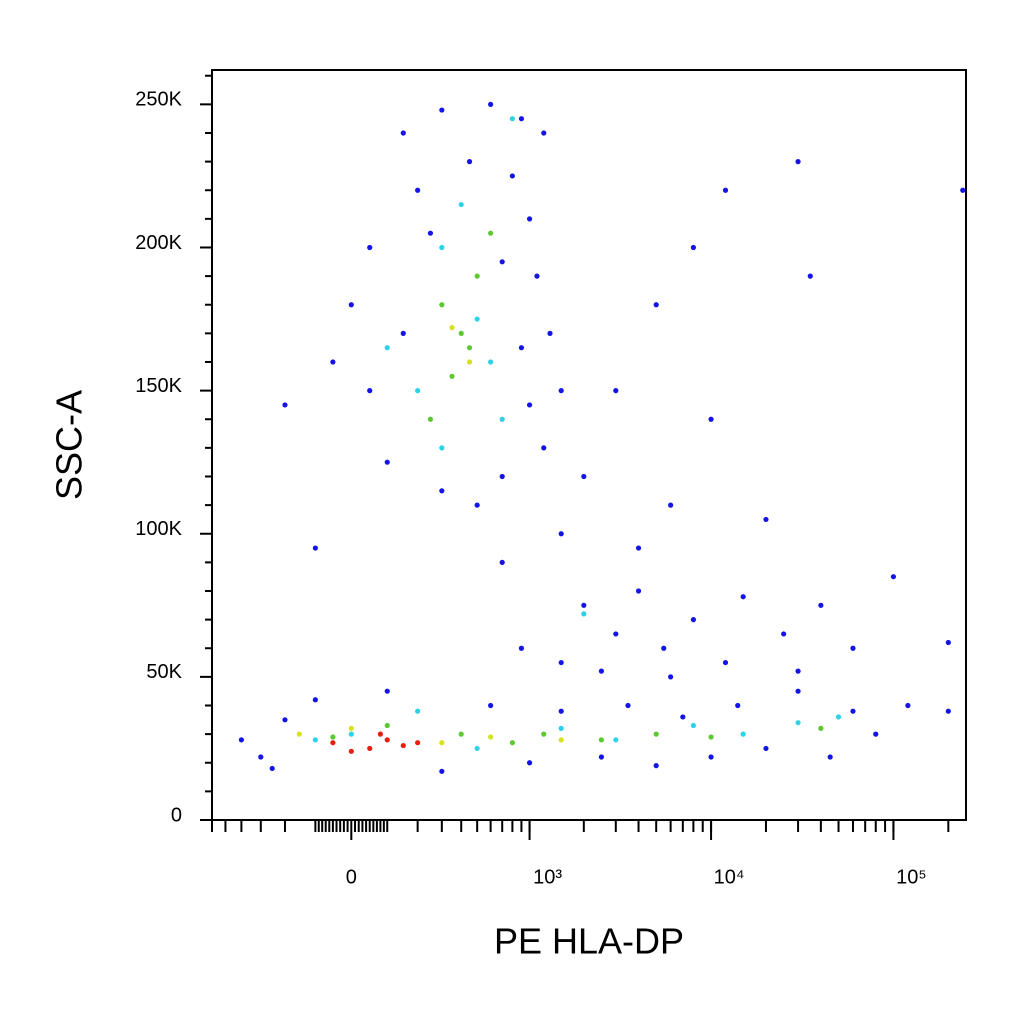 The height and width of the screenshot is (1024, 1024). I want to click on x-tick-label: 10⁵, so click(911, 877).